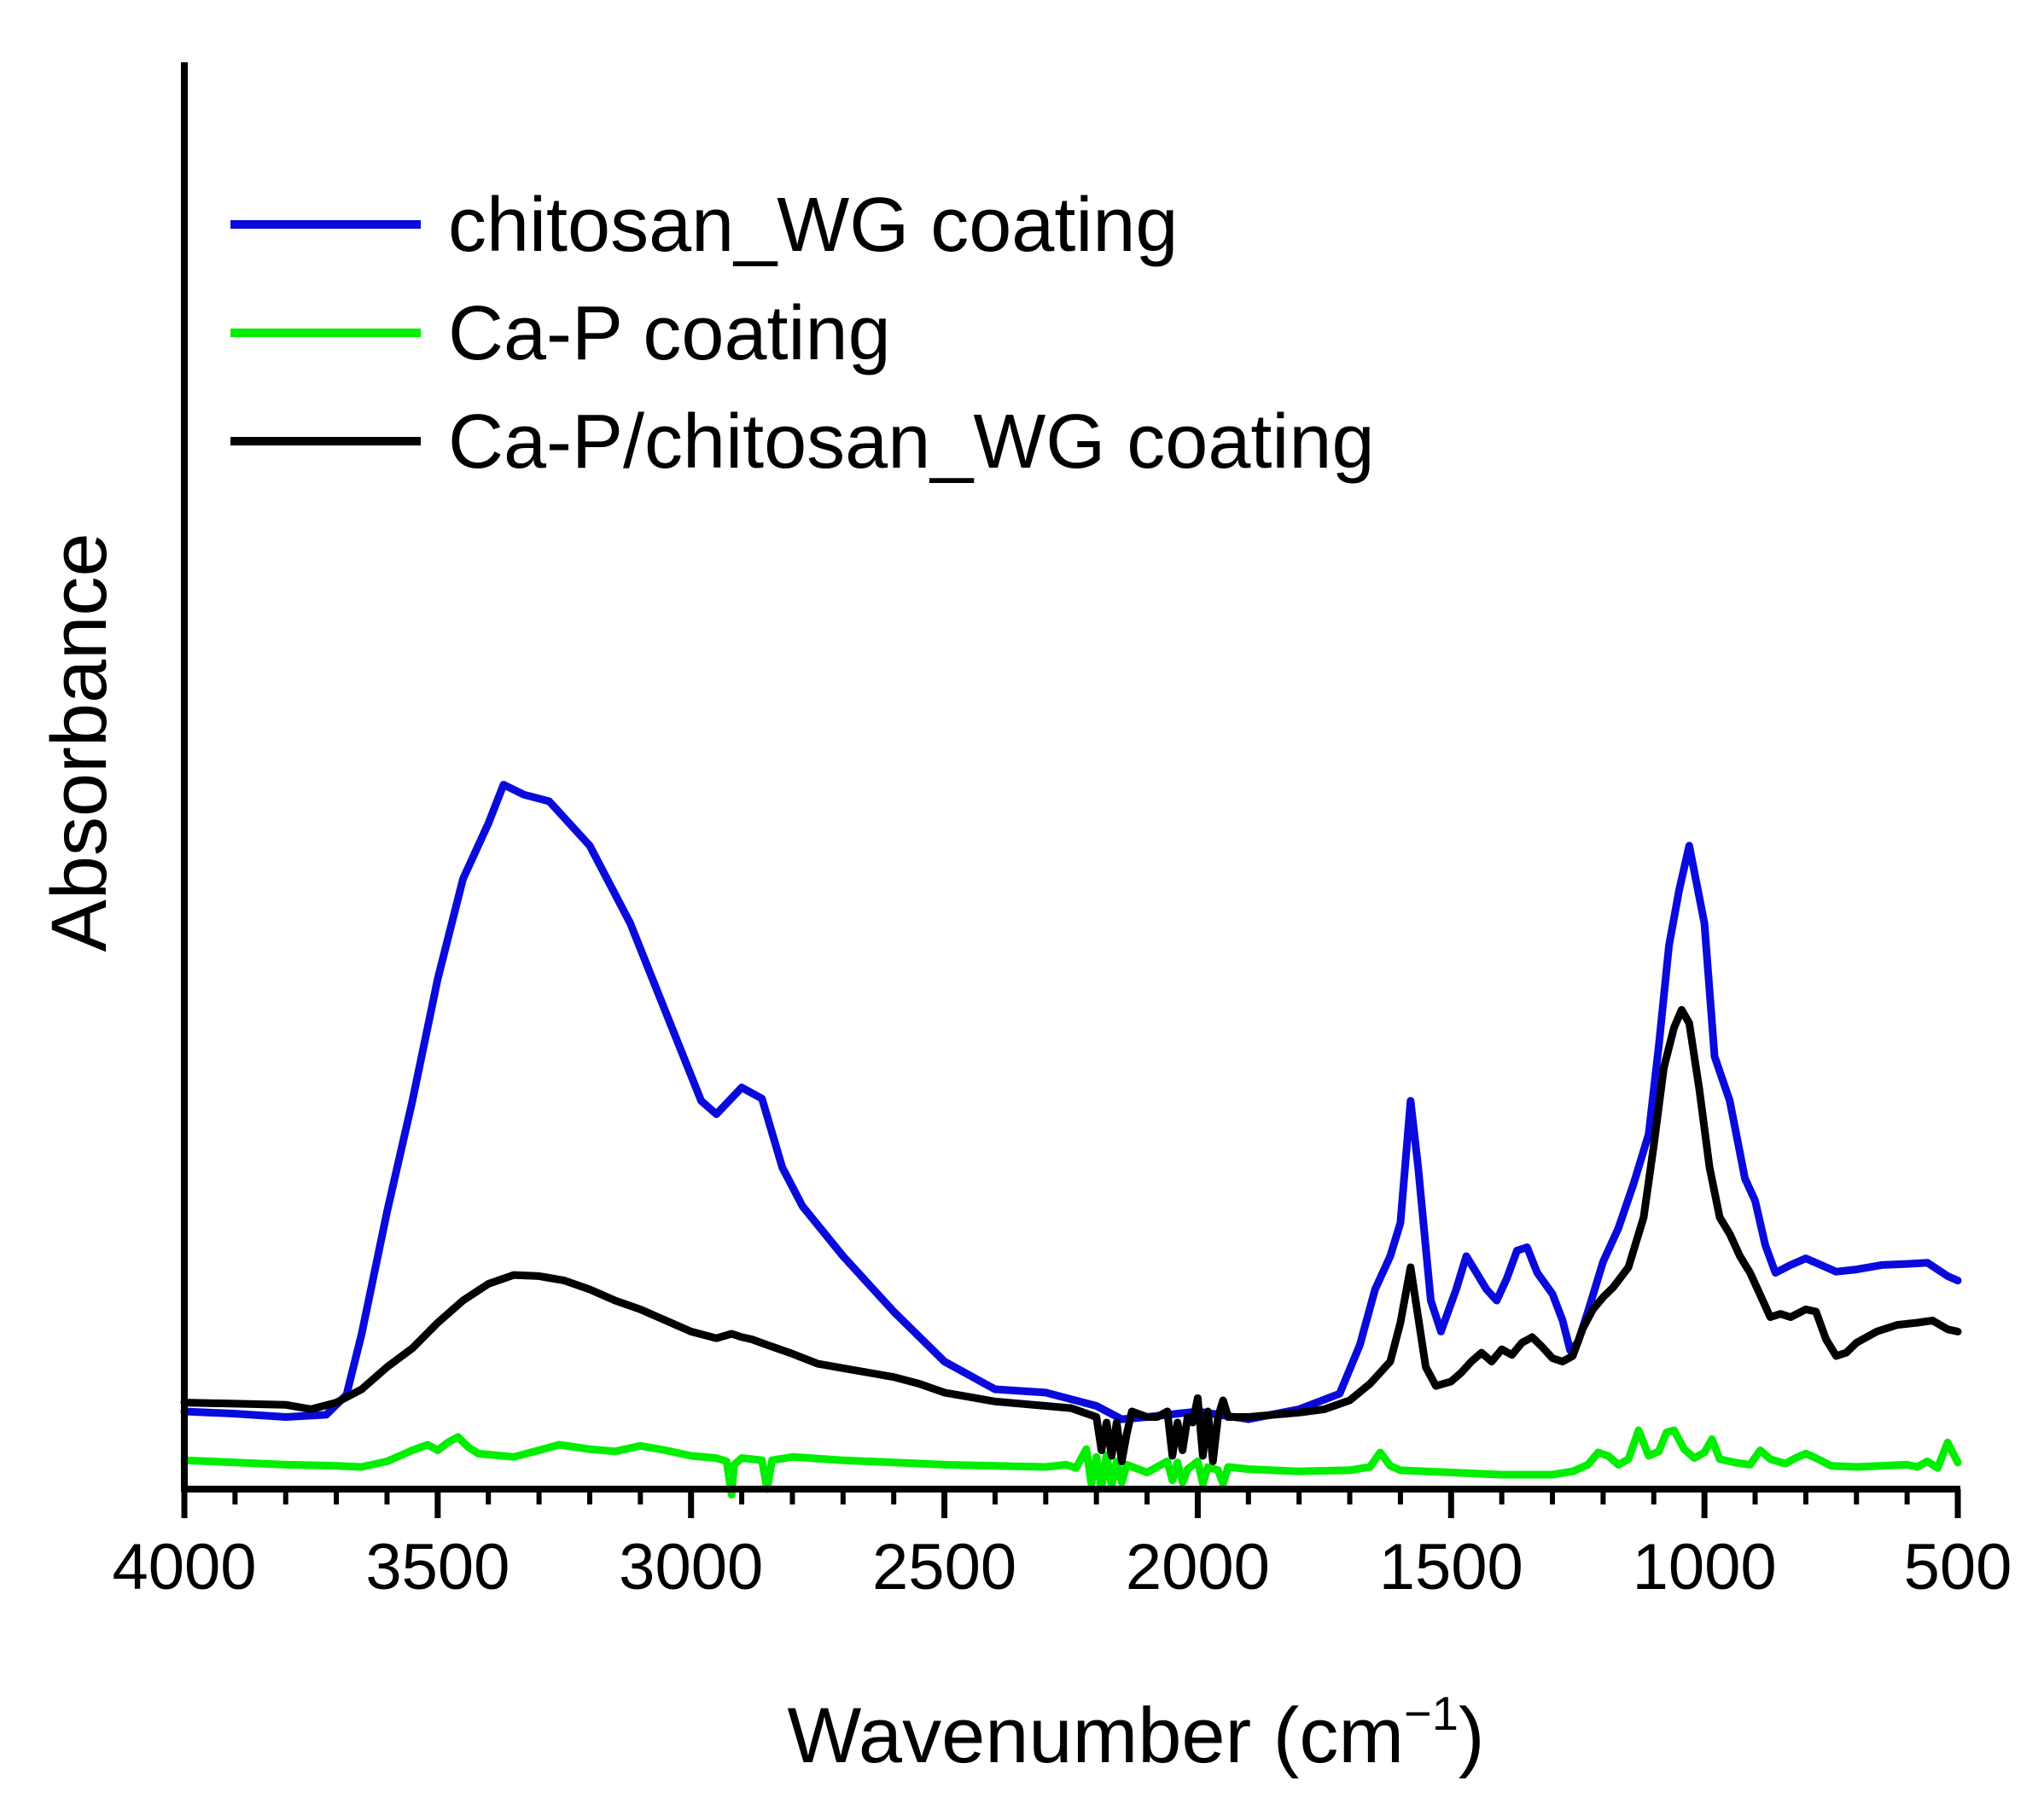 The width and height of the screenshot is (2044, 1804). Describe the element at coordinates (691, 1567) in the screenshot. I see `x-tick-label: 3000` at that location.